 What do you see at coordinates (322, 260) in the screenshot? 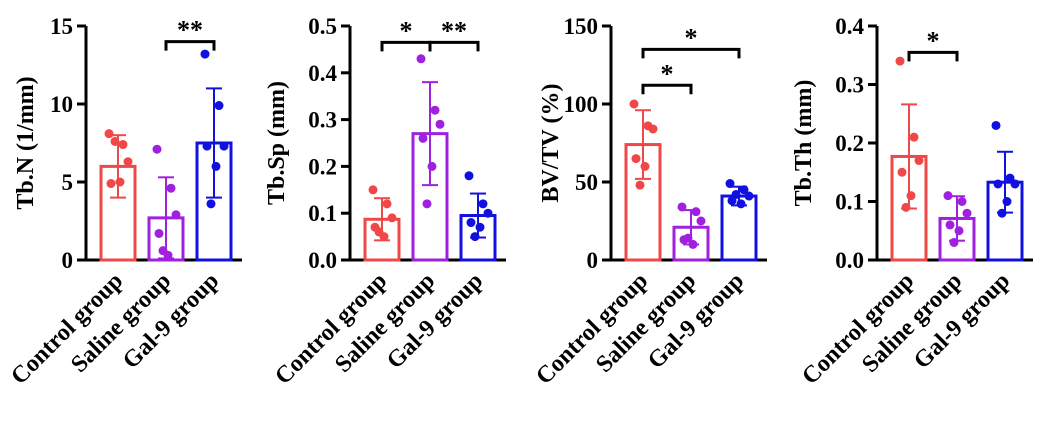
I see `y-tick-label: 0.0` at bounding box center [322, 260].